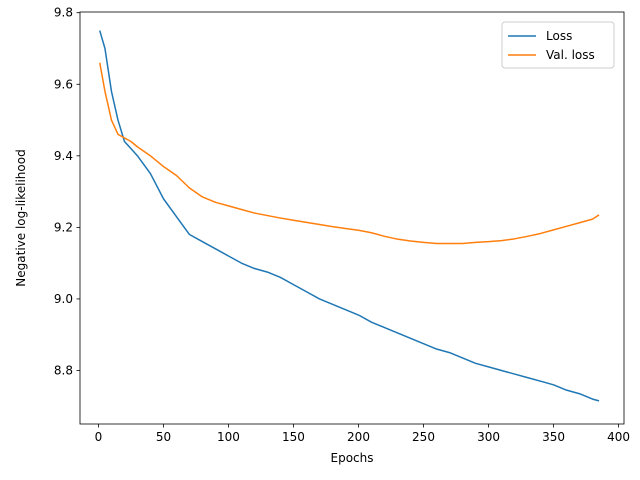  I want to click on legend-label-val-loss: Val. loss, so click(570, 55).